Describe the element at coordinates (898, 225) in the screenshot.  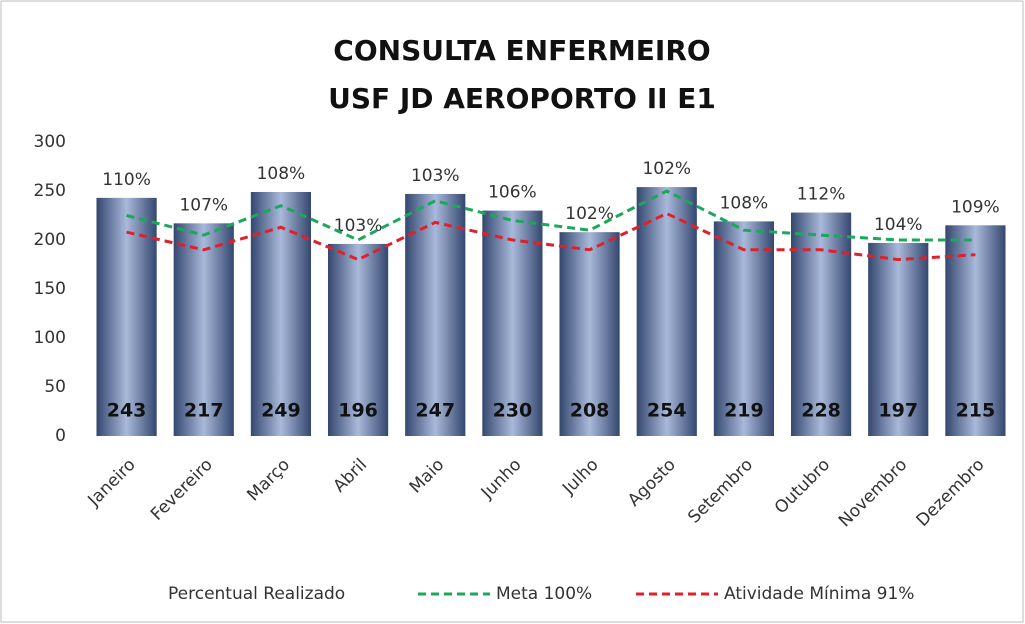
I see `percent-label: 104%` at that location.